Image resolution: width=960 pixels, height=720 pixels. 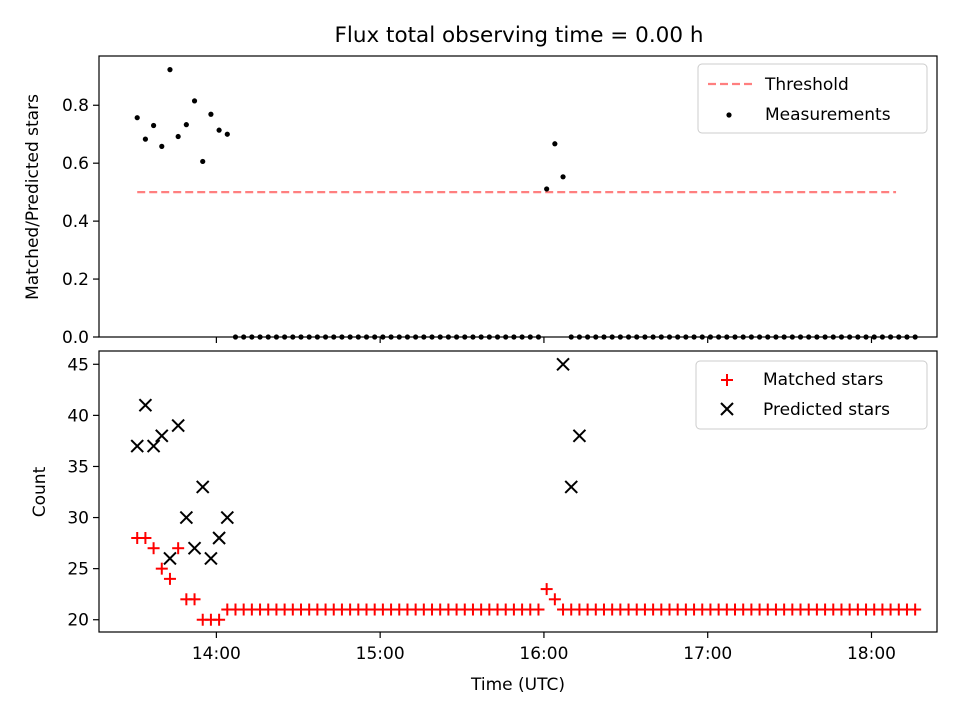 I want to click on matched-points, so click(x=526, y=578).